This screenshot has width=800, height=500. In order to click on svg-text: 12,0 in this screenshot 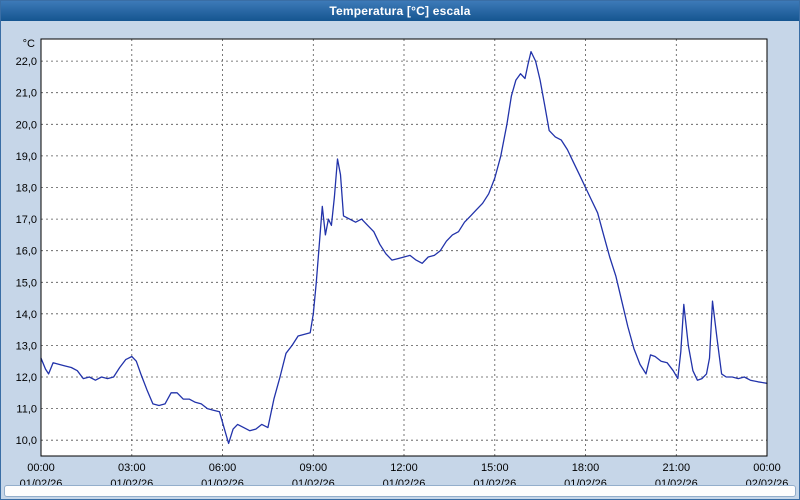, I will do `click(26, 378)`.